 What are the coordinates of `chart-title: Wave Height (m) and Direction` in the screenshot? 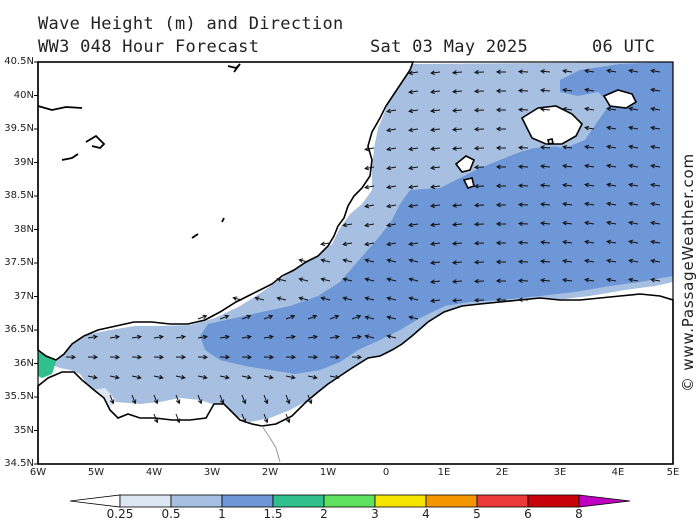 It's located at (191, 24).